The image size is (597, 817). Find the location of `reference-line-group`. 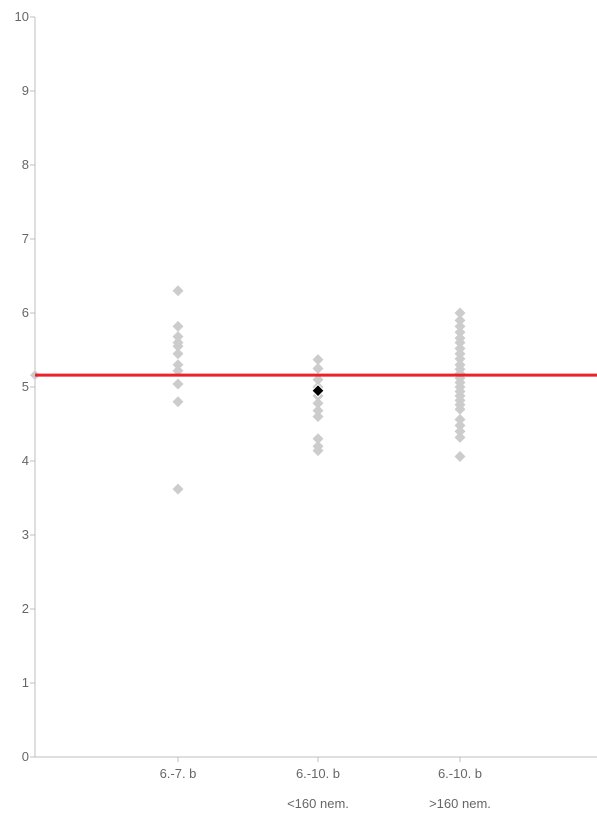

reference-line-group is located at coordinates (313, 375).